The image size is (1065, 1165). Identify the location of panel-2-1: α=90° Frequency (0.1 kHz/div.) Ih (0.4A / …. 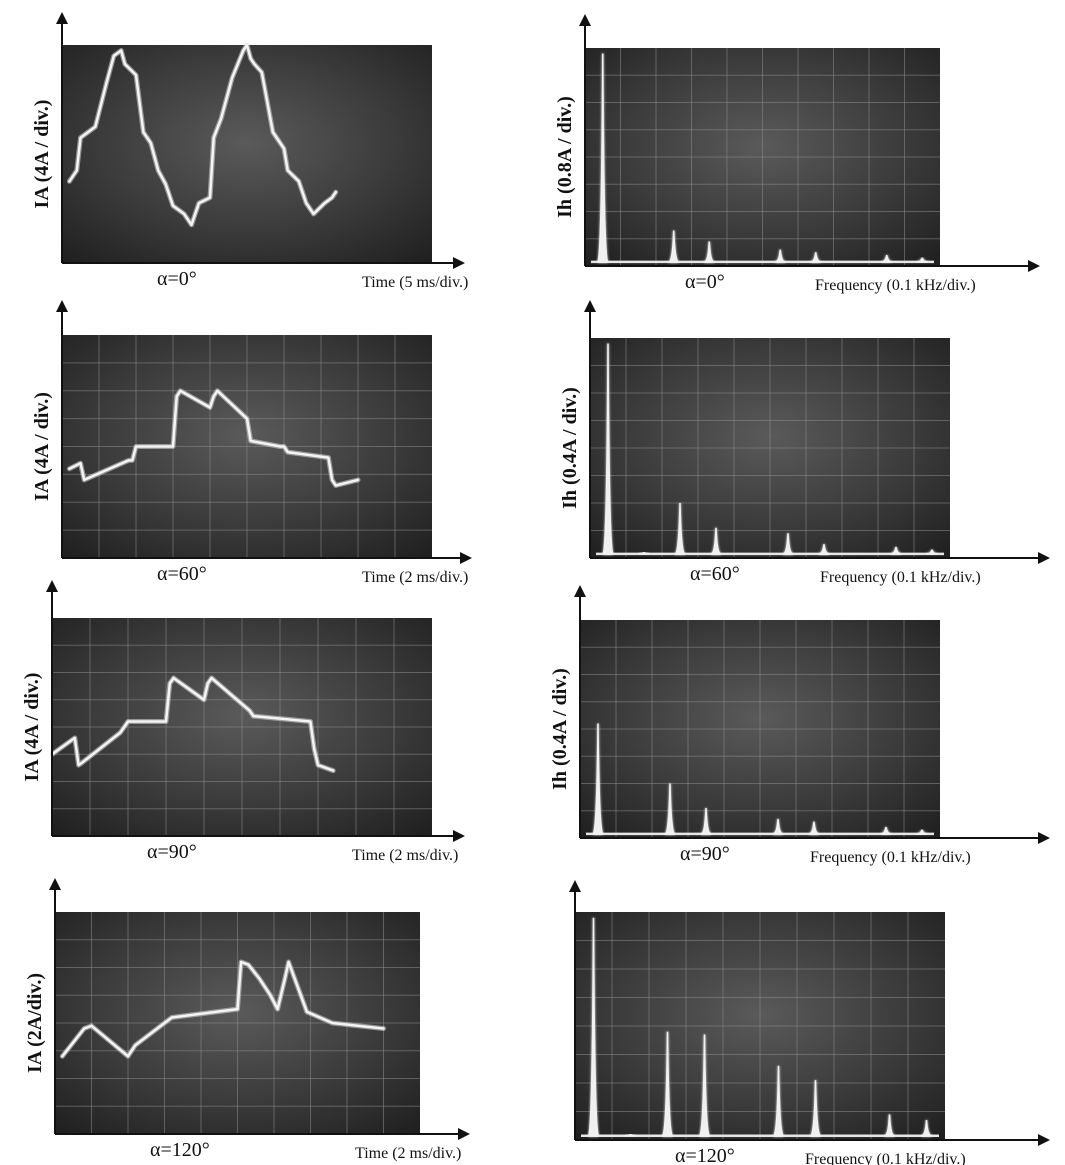
(799, 725).